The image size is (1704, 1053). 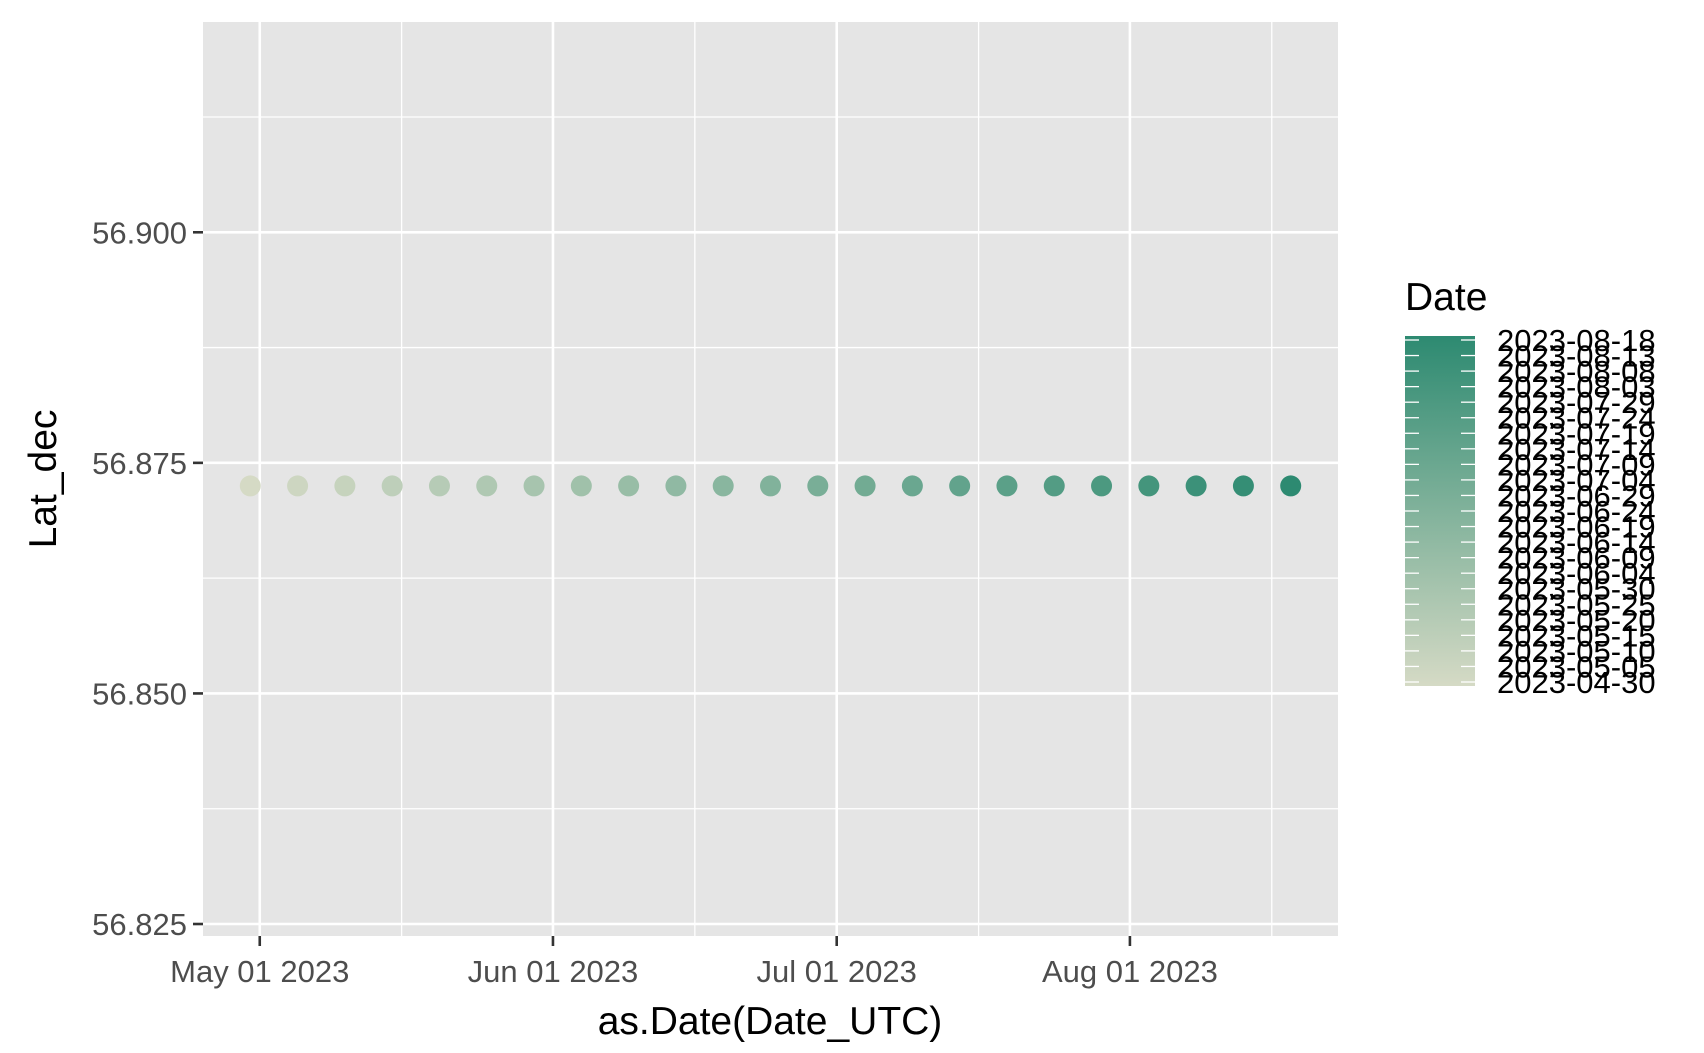 I want to click on y-tick-label: 56.875, so click(x=139, y=463).